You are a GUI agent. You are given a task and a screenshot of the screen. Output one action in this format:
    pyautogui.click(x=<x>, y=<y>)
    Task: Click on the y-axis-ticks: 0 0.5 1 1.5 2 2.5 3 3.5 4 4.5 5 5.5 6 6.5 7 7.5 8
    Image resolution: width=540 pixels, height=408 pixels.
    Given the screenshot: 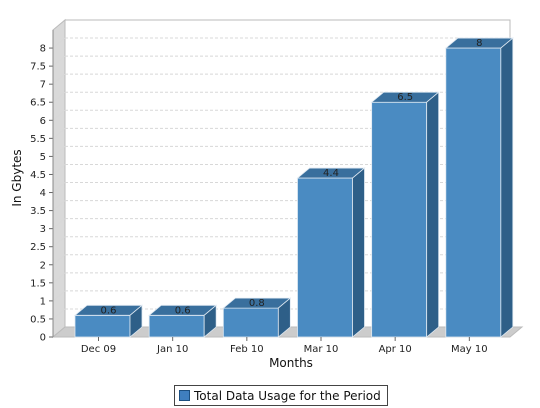 What is the action you would take?
    pyautogui.click(x=42, y=187)
    